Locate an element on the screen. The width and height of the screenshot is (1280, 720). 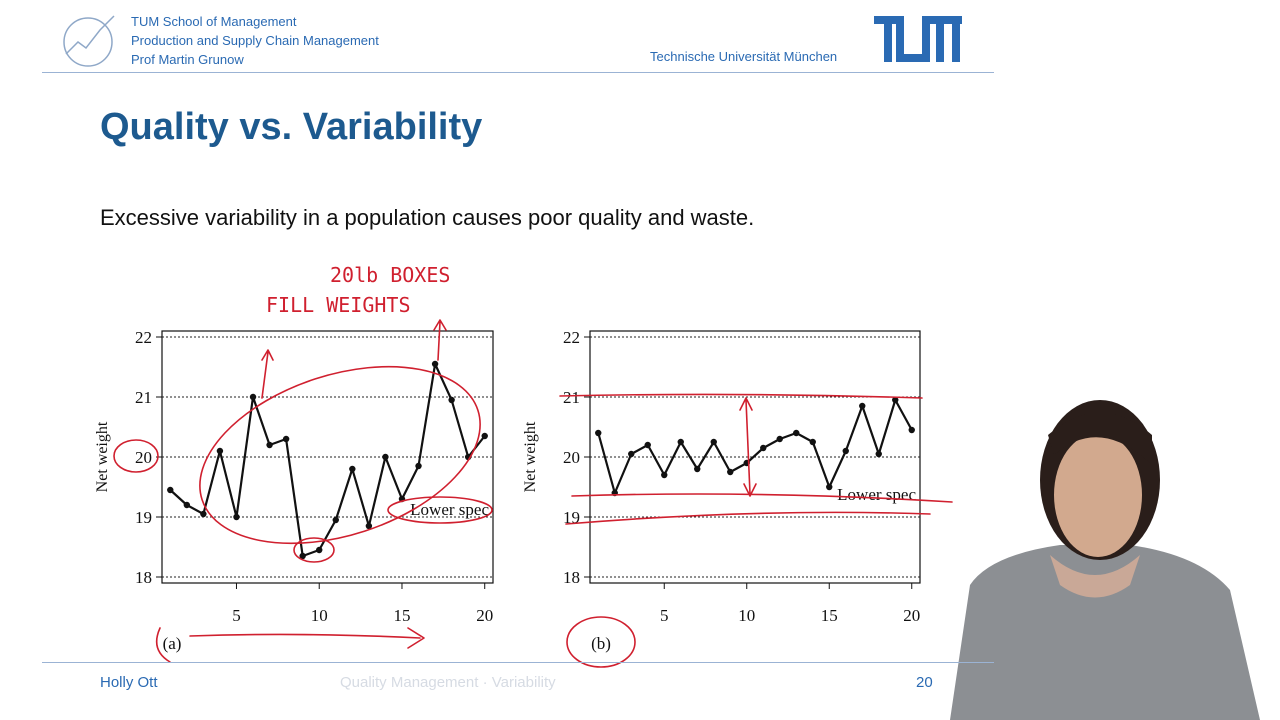
tum-logo-icon is located at coordinates (918, 39).